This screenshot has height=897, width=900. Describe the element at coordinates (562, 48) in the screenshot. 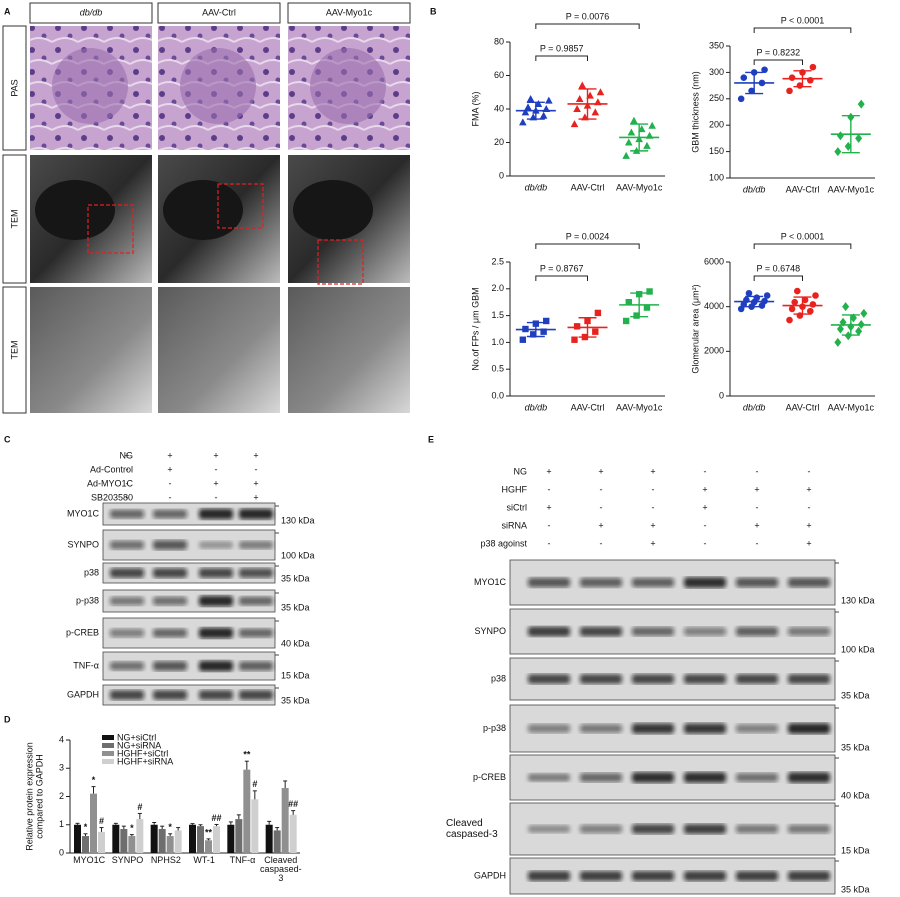

I see `p-value: P = 0.9857` at that location.